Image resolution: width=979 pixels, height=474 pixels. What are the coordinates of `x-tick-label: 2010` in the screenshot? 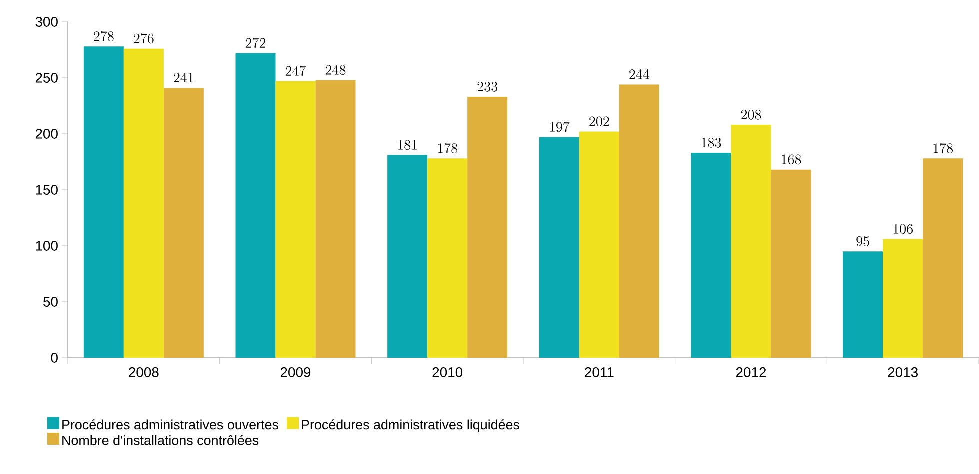 It's located at (447, 373).